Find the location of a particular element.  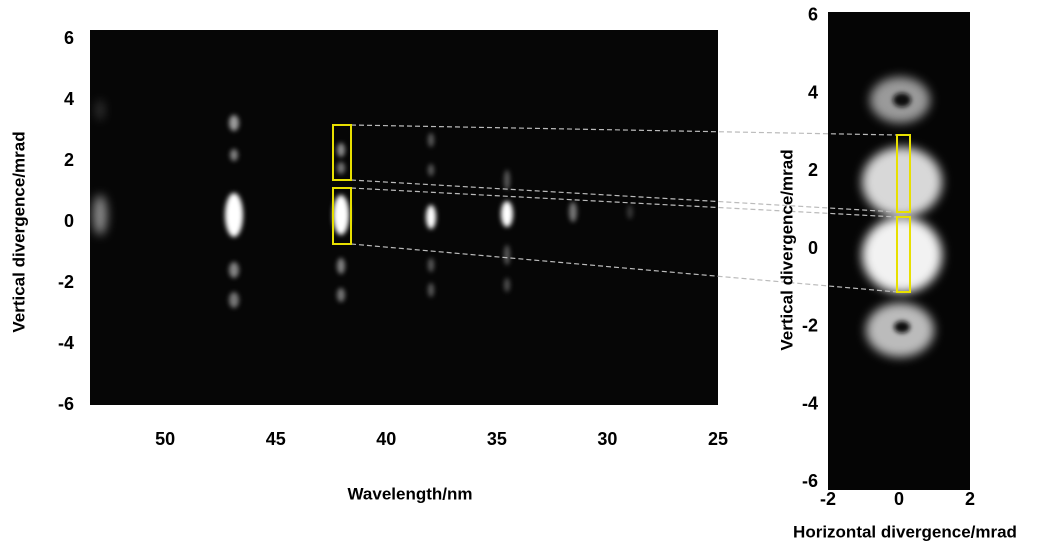

x-tick-label: 50 is located at coordinates (165, 439).